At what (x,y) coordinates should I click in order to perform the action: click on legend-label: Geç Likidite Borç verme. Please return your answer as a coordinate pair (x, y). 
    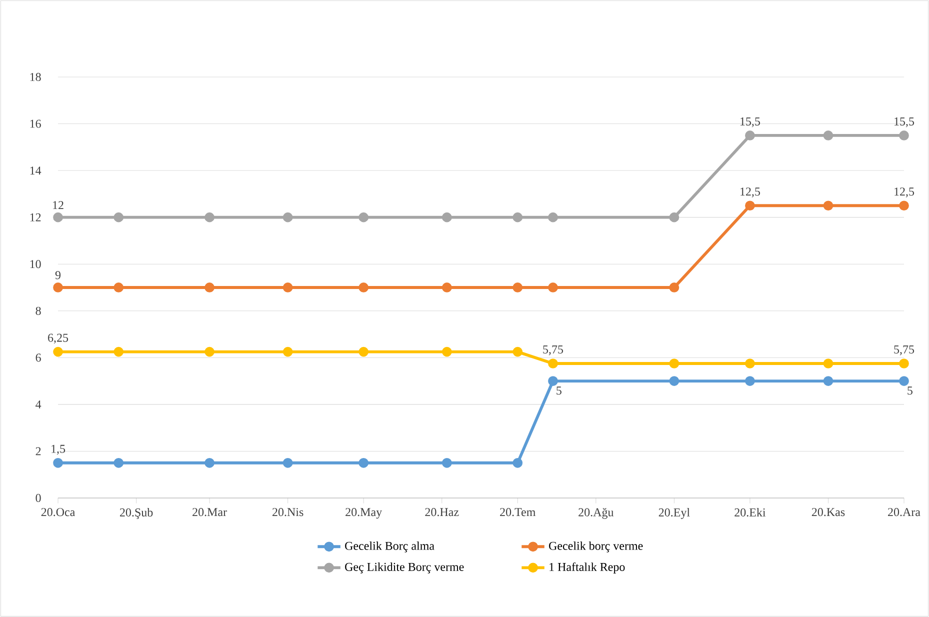
    Looking at the image, I should click on (404, 568).